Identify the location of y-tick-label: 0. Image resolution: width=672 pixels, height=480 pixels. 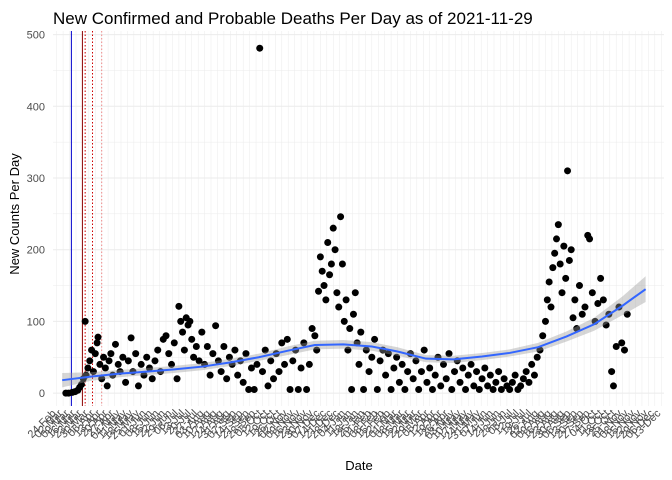
(42, 394).